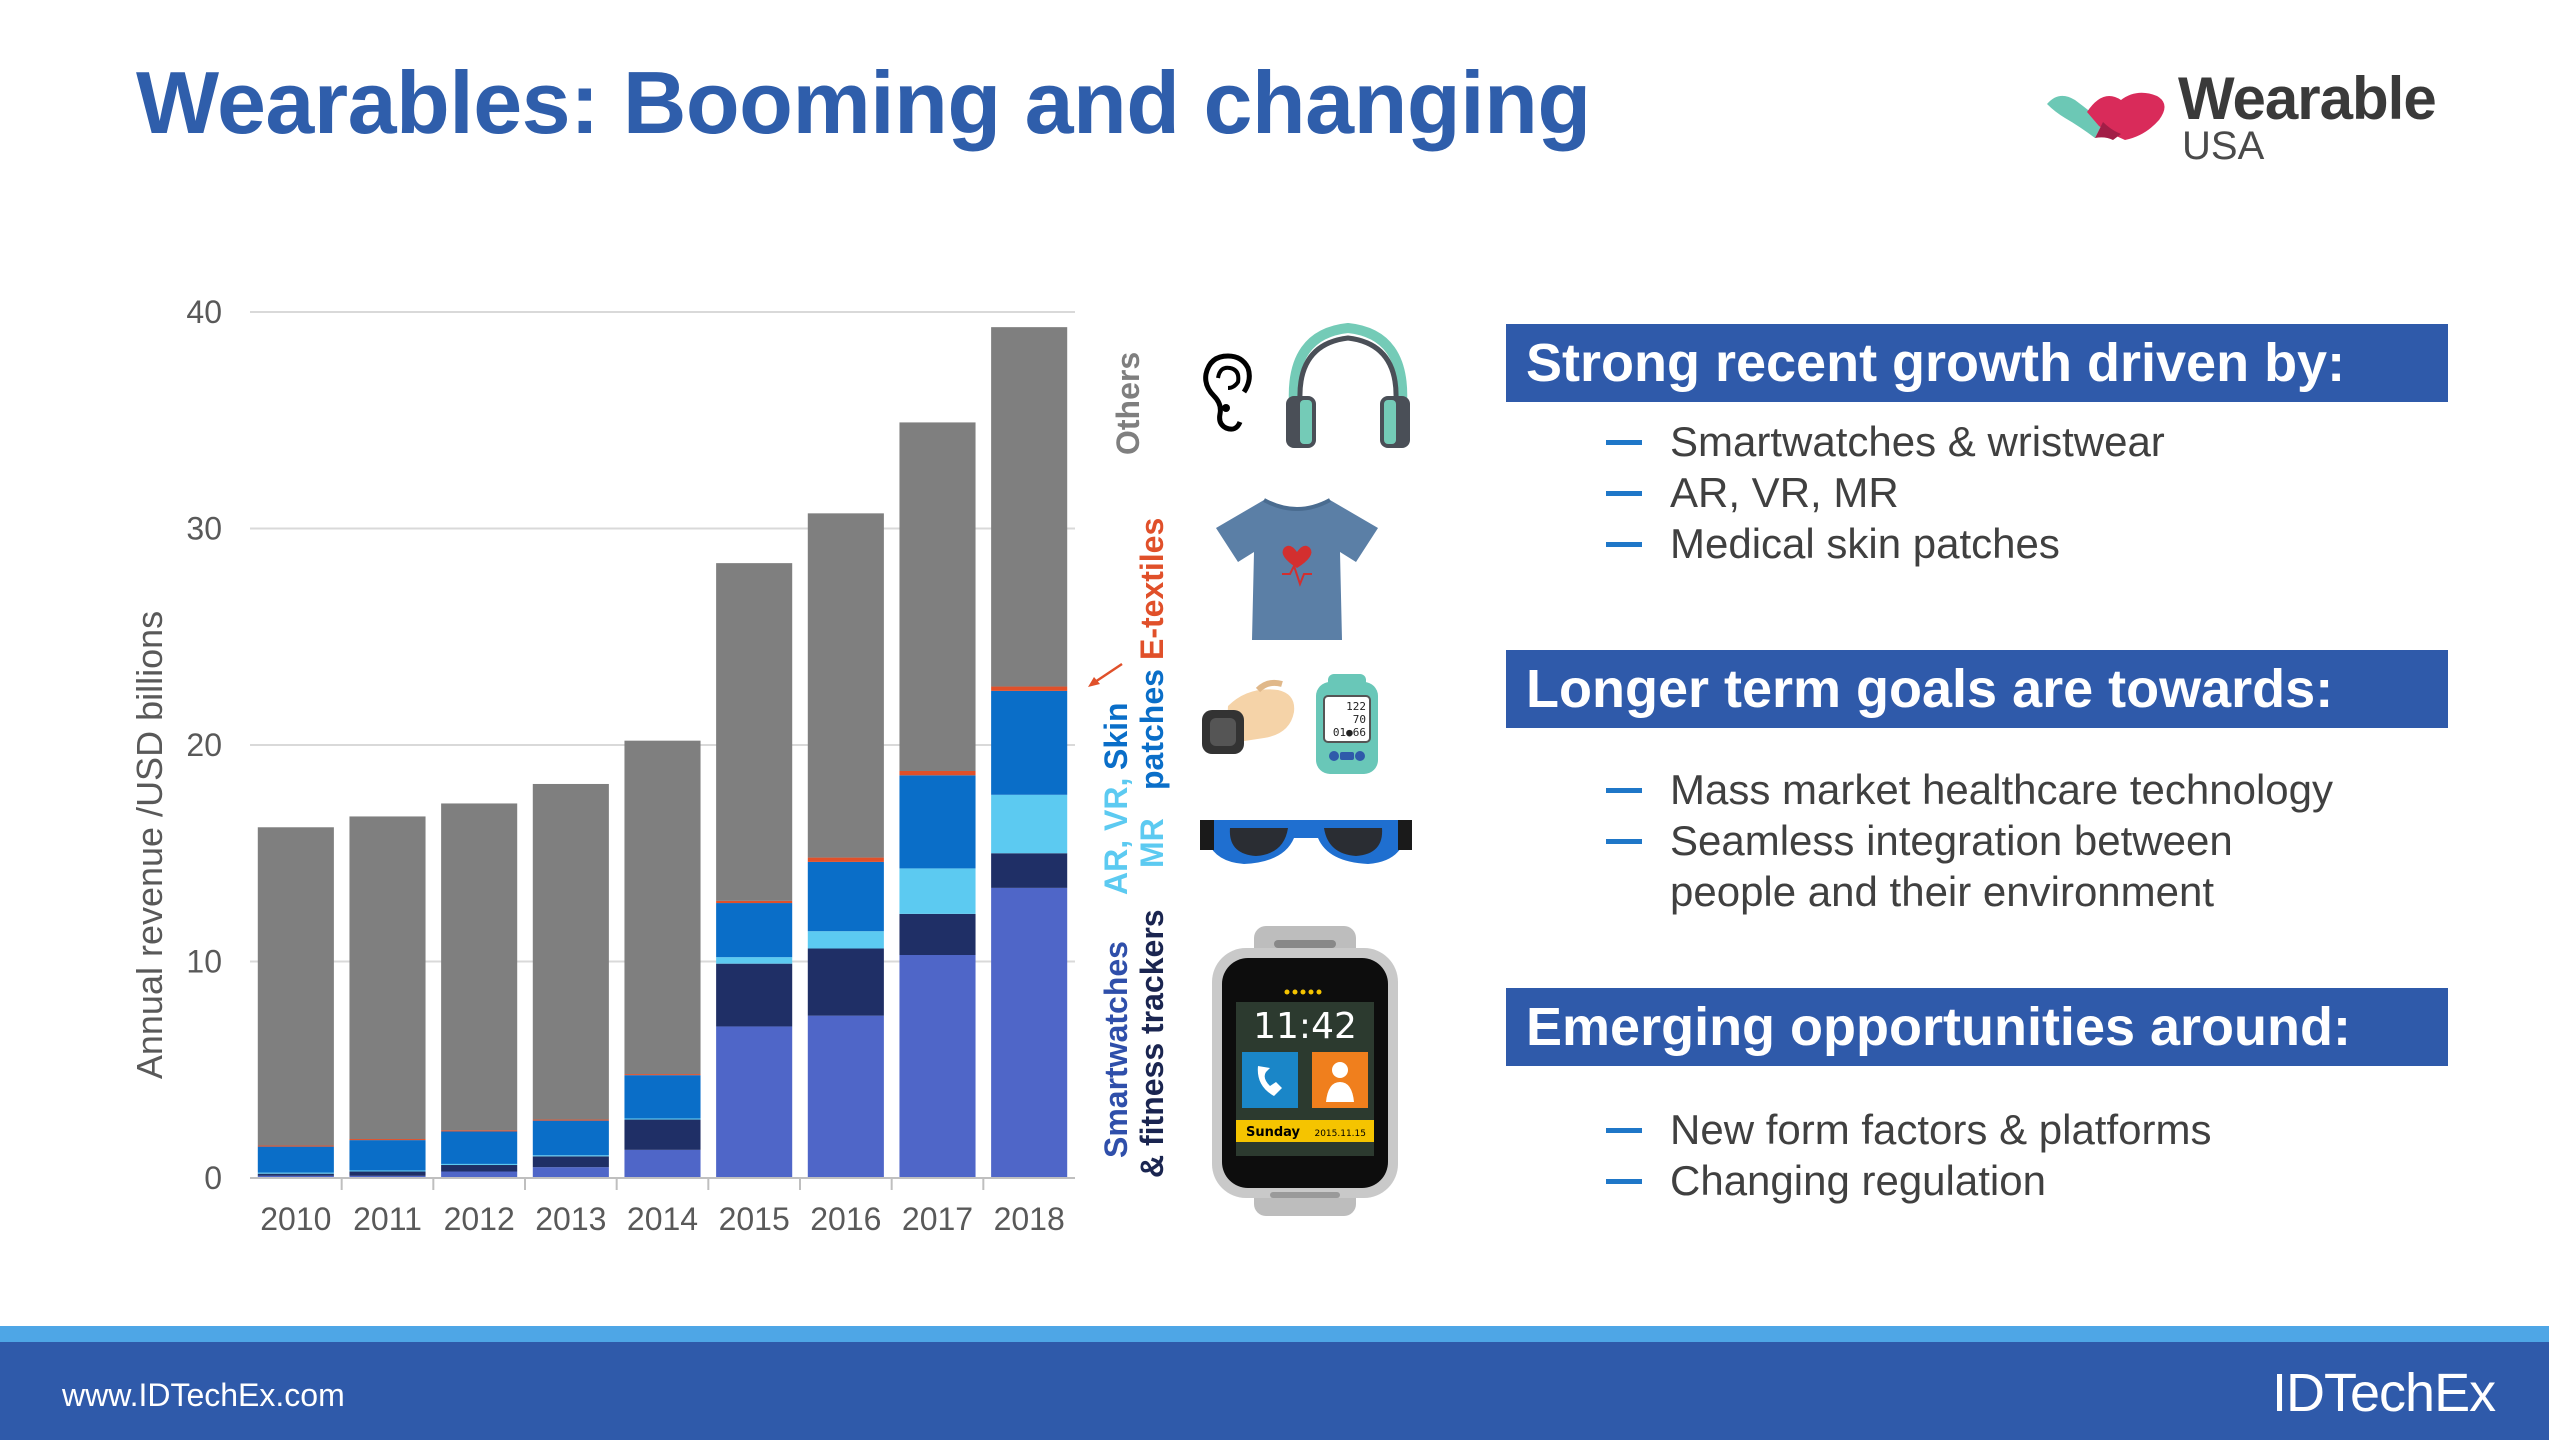 Image resolution: width=2549 pixels, height=1440 pixels. I want to click on monitor-line-3: 01●66, so click(1349, 732).